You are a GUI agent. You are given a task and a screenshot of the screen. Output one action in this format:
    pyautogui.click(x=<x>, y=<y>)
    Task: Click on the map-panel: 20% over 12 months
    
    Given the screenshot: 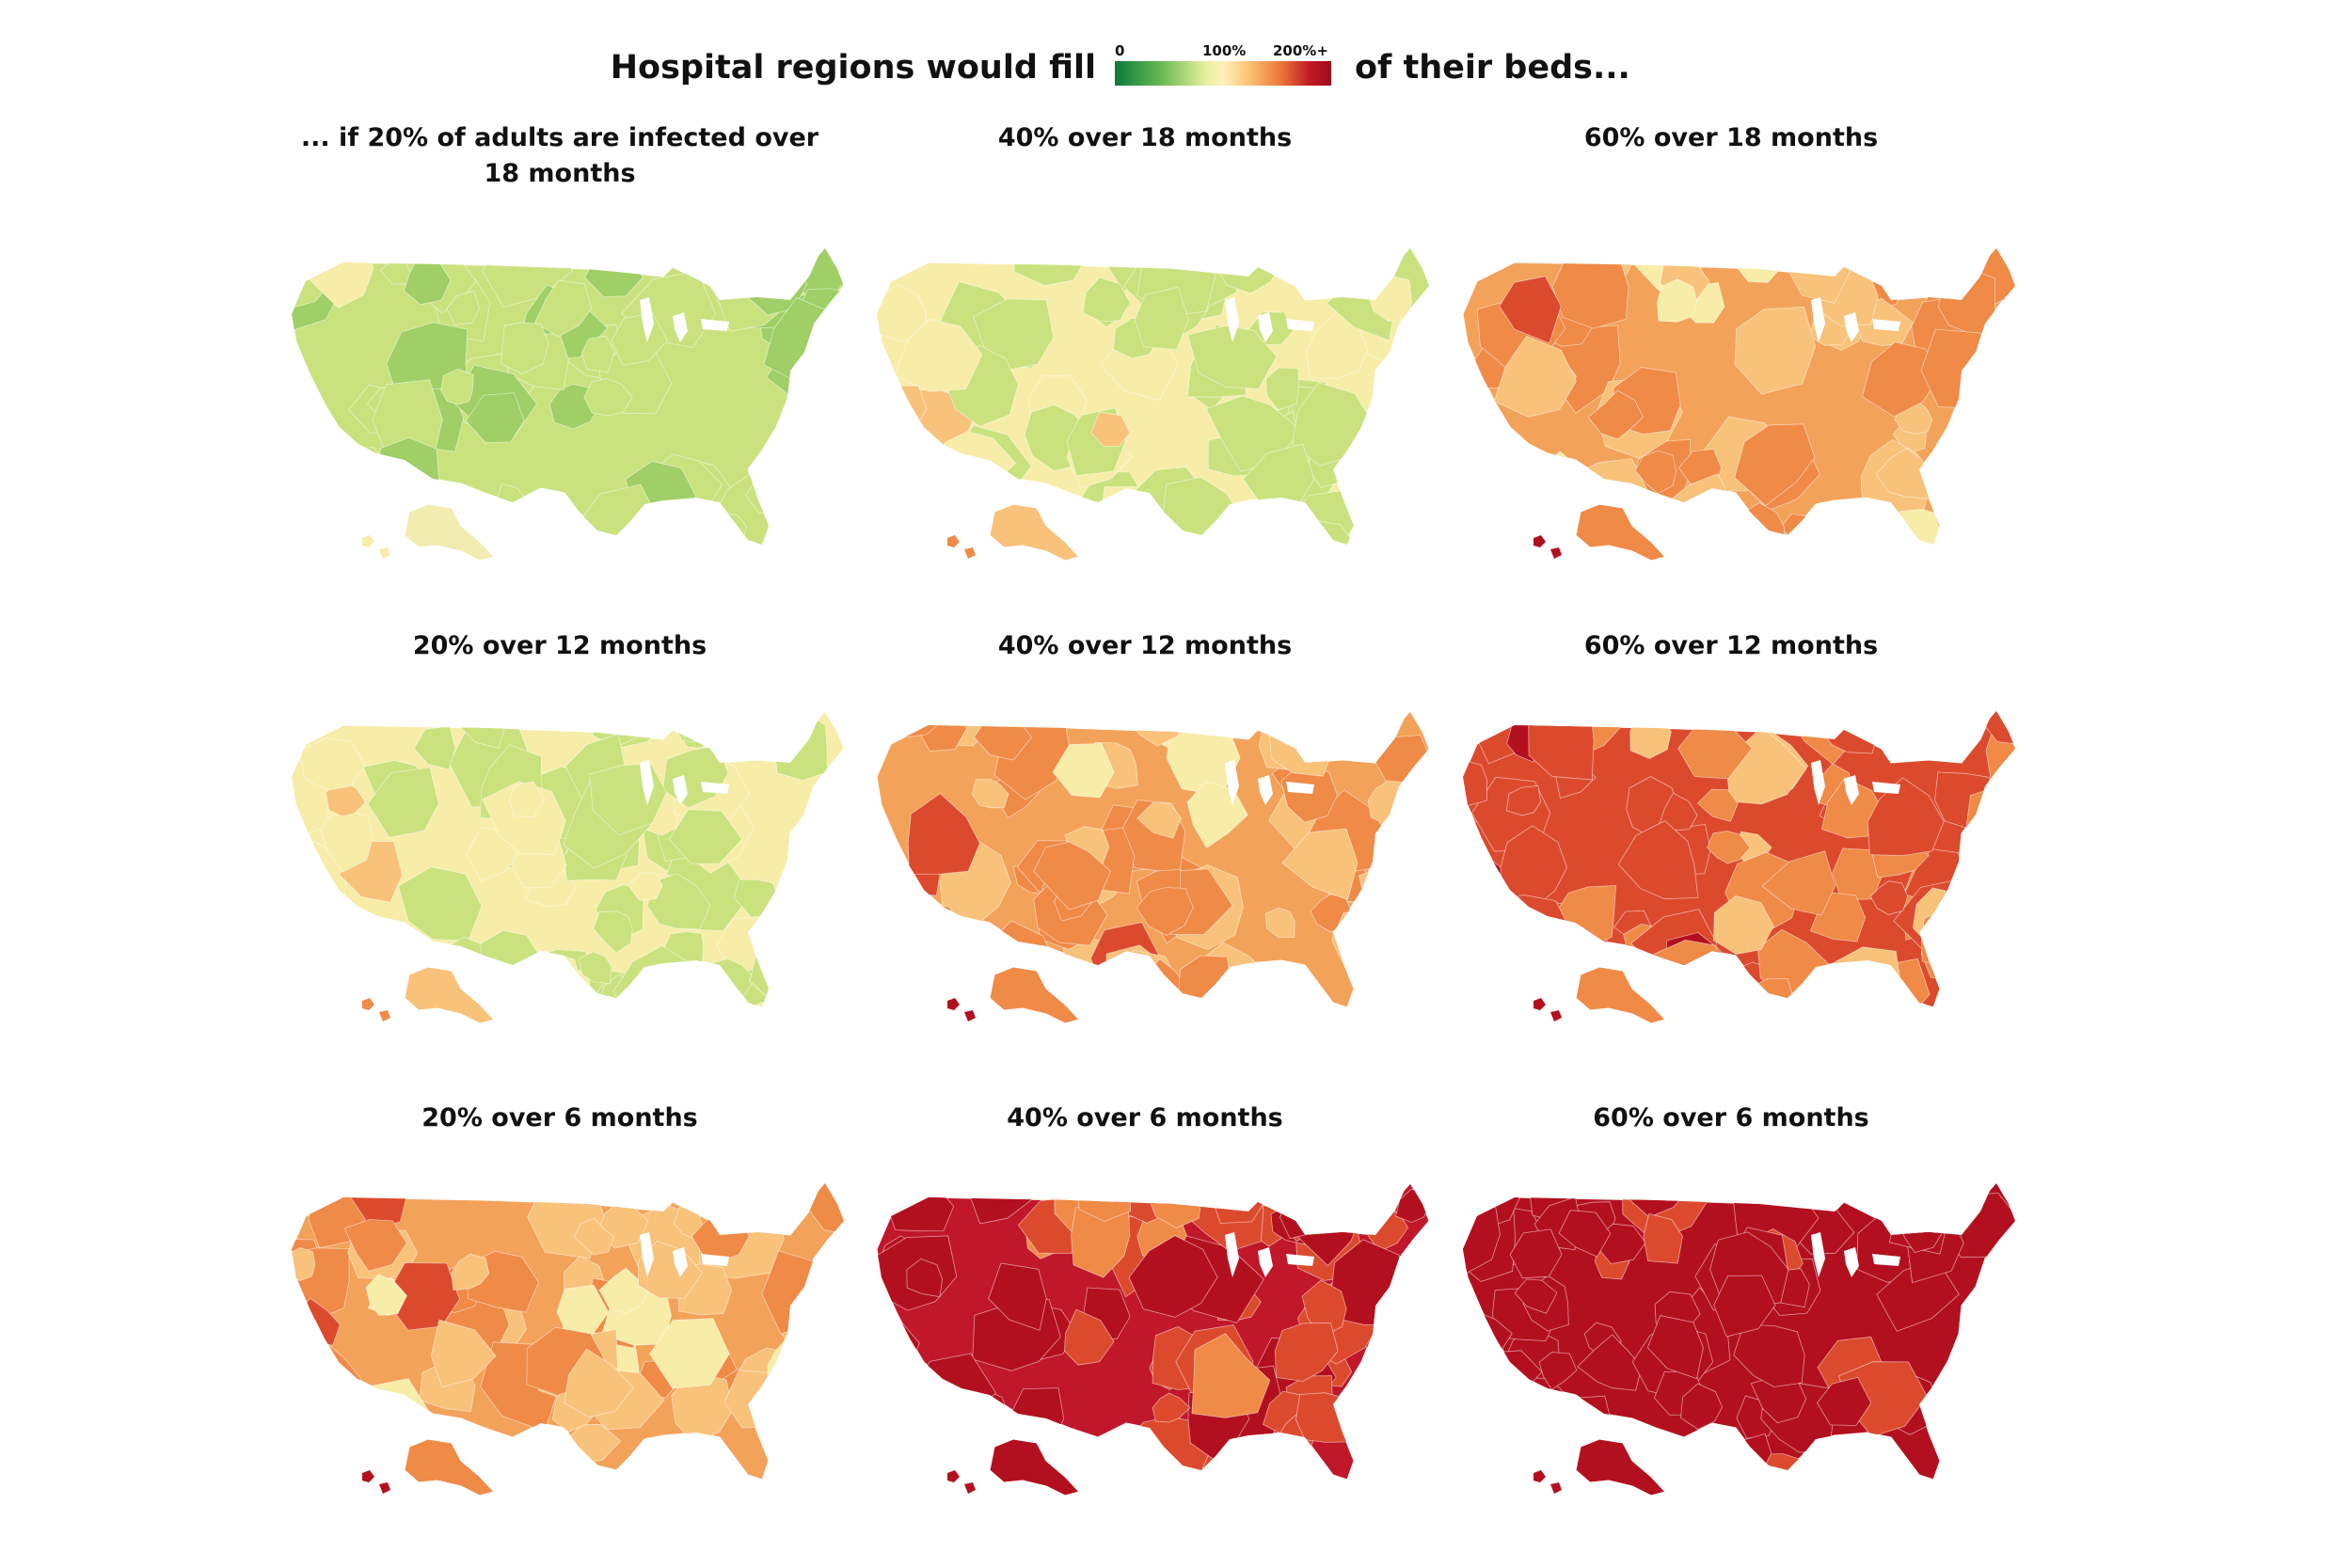 What is the action you would take?
    pyautogui.click(x=559, y=844)
    